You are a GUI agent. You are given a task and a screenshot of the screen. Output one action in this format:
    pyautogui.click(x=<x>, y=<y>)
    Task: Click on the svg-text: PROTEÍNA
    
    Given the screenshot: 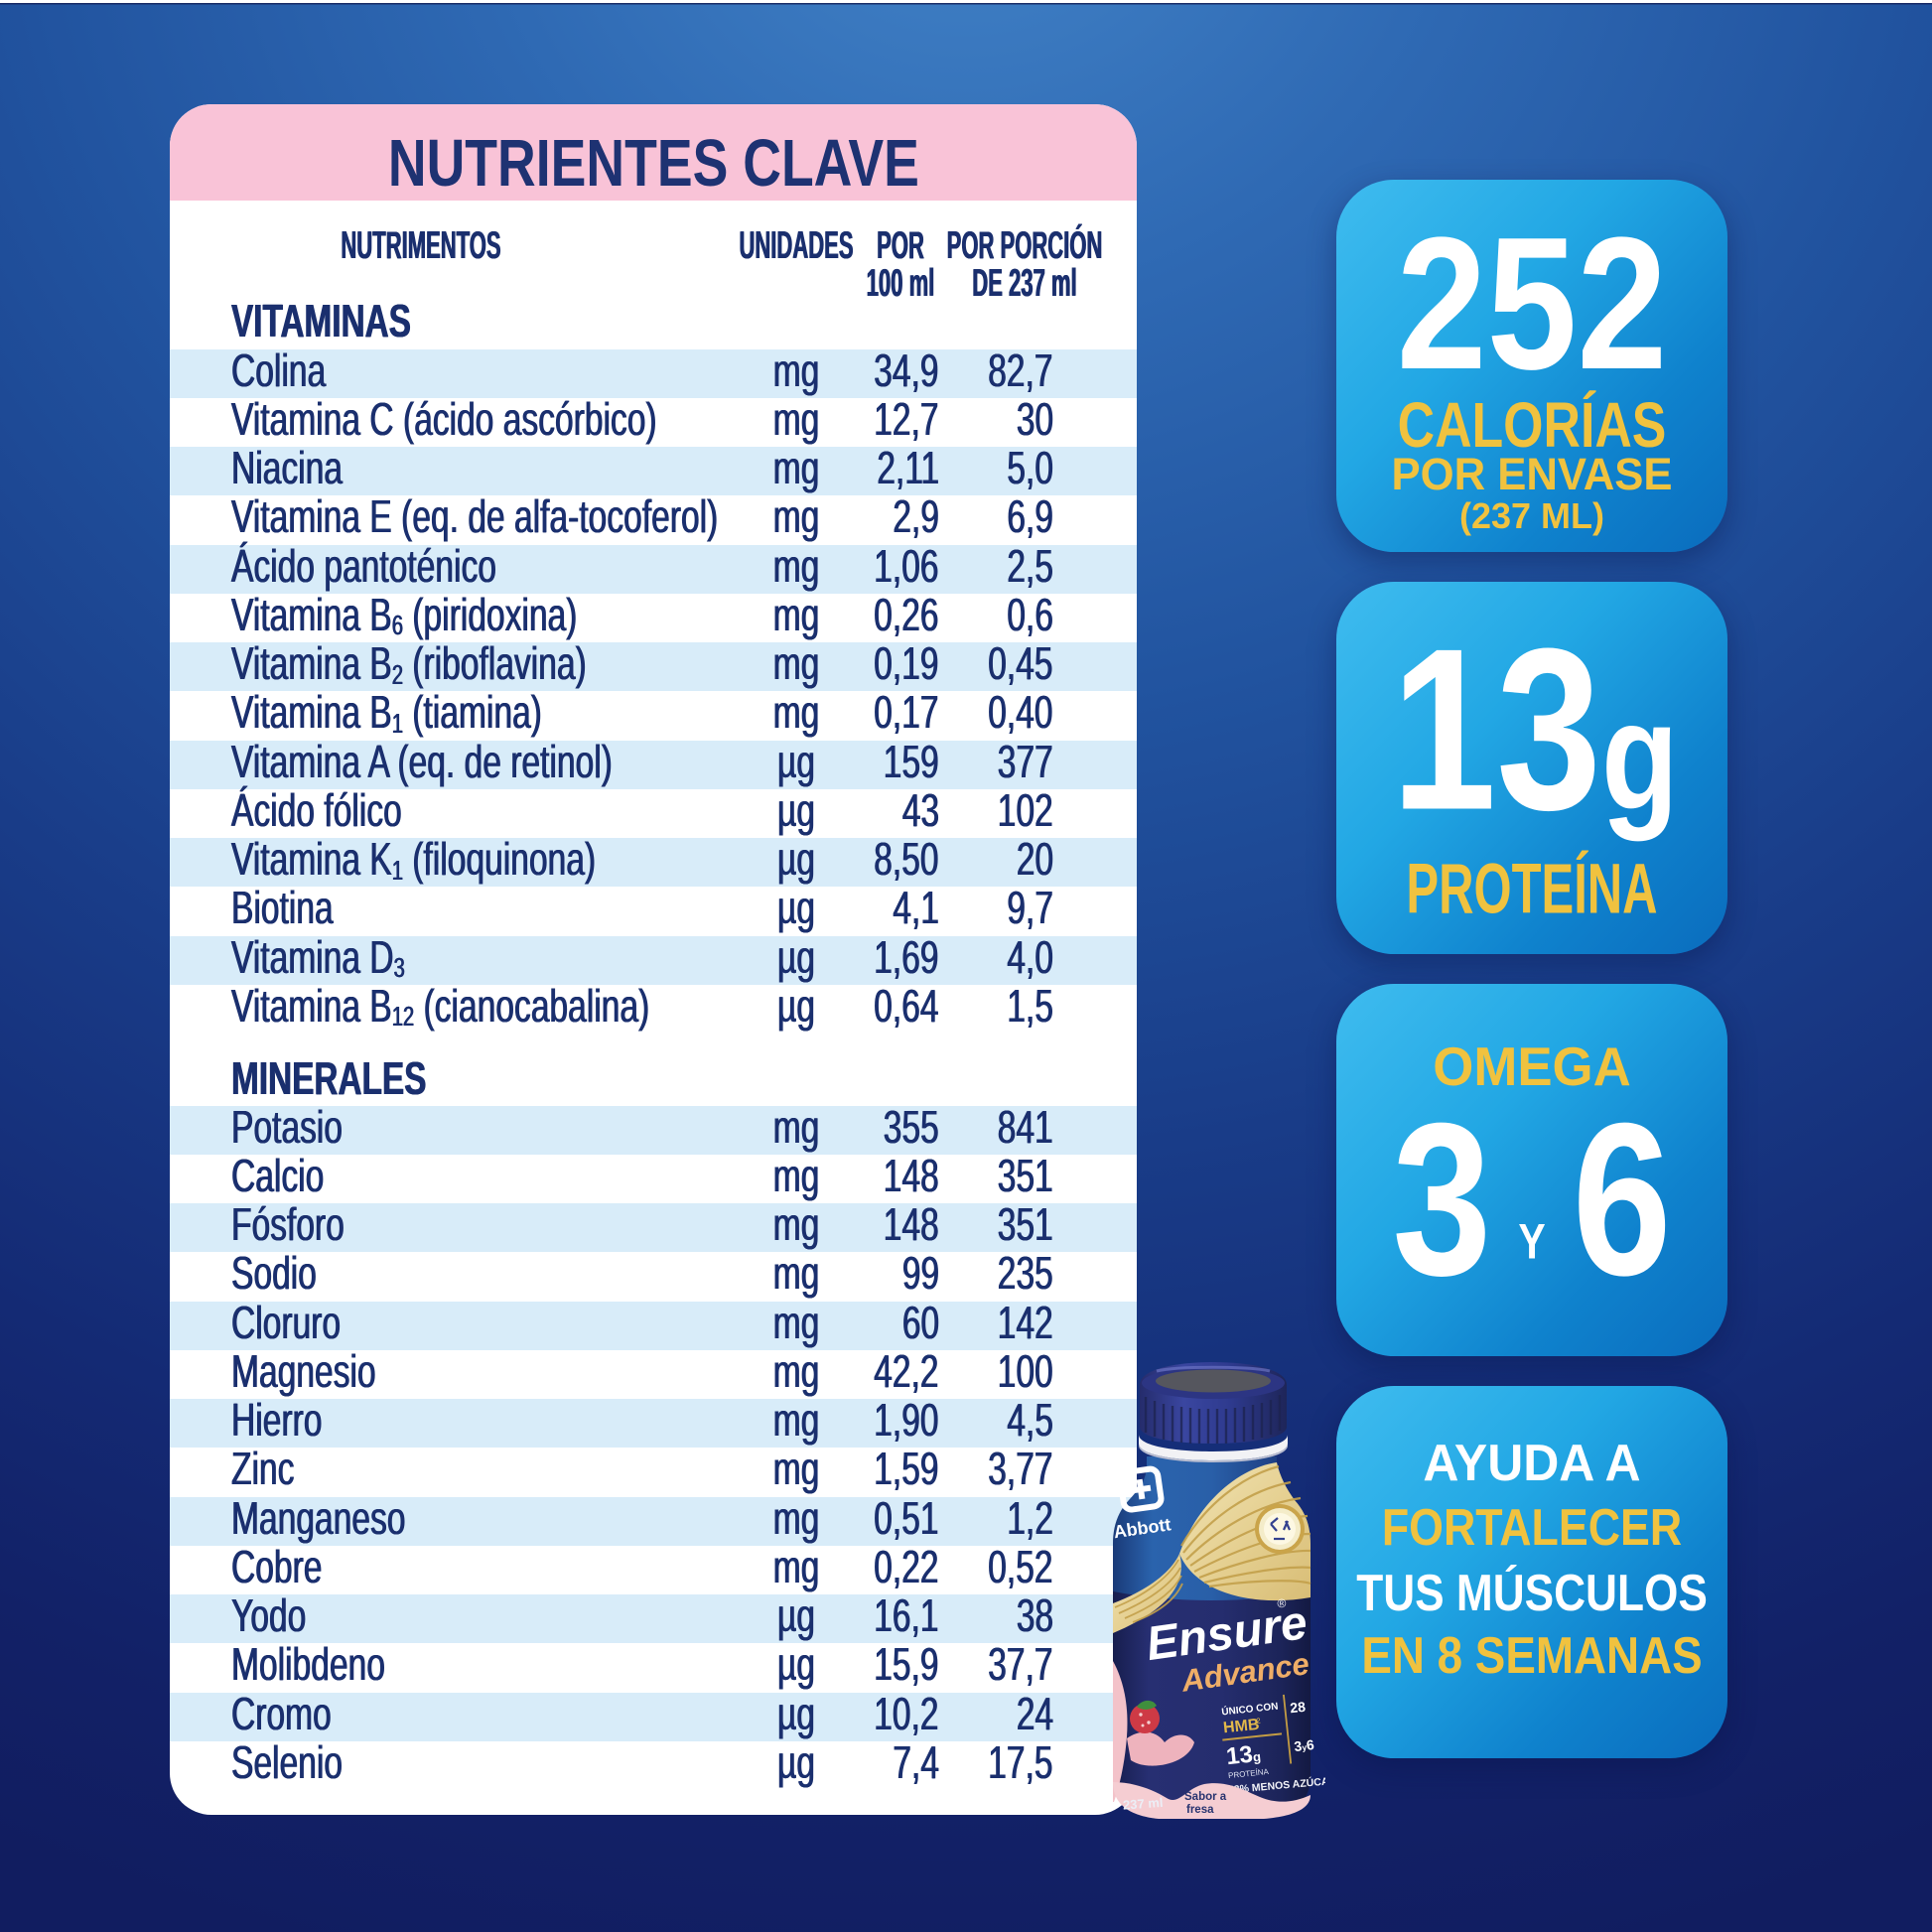 What is the action you would take?
    pyautogui.click(x=1249, y=1774)
    